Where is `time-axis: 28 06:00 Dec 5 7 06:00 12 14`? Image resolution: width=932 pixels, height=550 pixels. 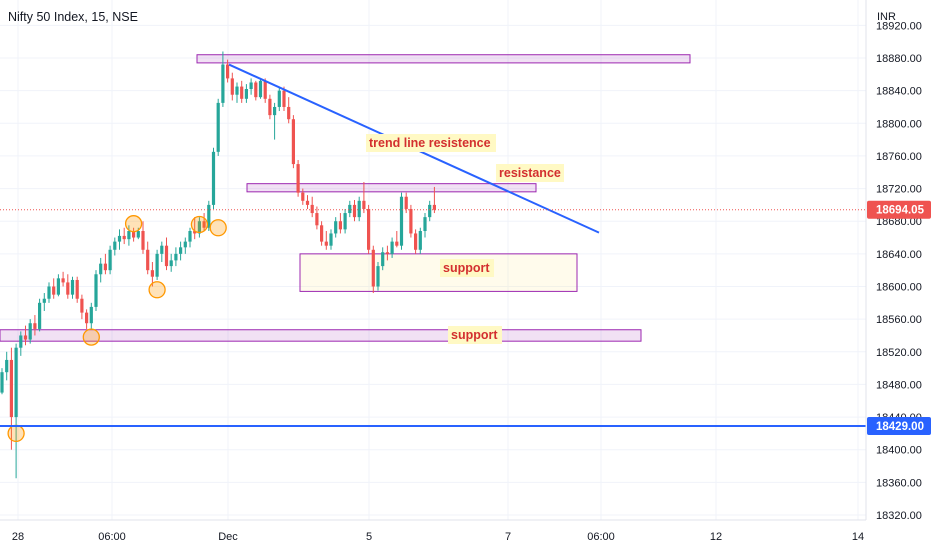 time-axis: 28 06:00 Dec 5 7 06:00 12 14 is located at coordinates (433, 531).